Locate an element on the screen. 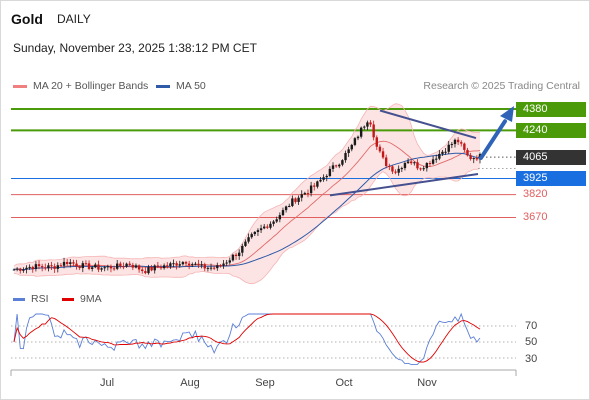 This screenshot has width=590, height=400. triangle-lower-line is located at coordinates (404, 184).